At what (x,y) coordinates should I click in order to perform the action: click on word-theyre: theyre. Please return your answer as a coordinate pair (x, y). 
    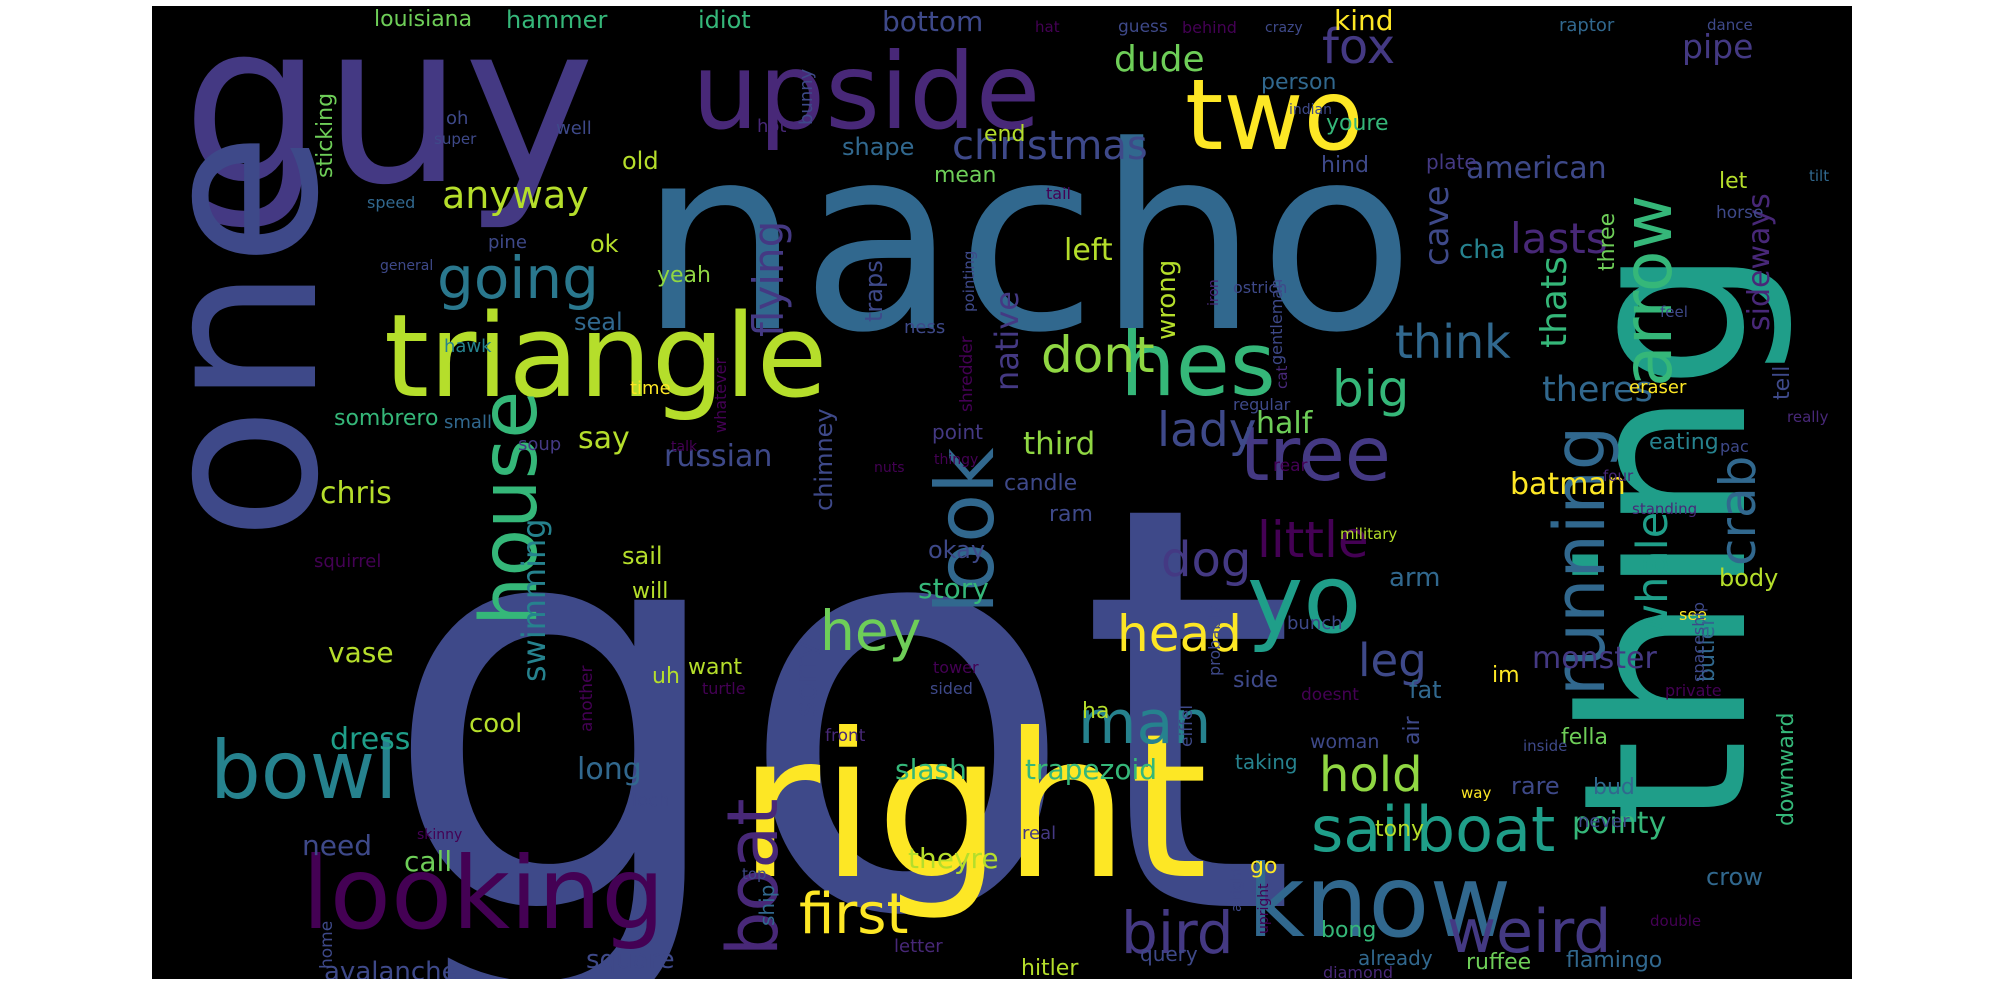
    Looking at the image, I should click on (953, 858).